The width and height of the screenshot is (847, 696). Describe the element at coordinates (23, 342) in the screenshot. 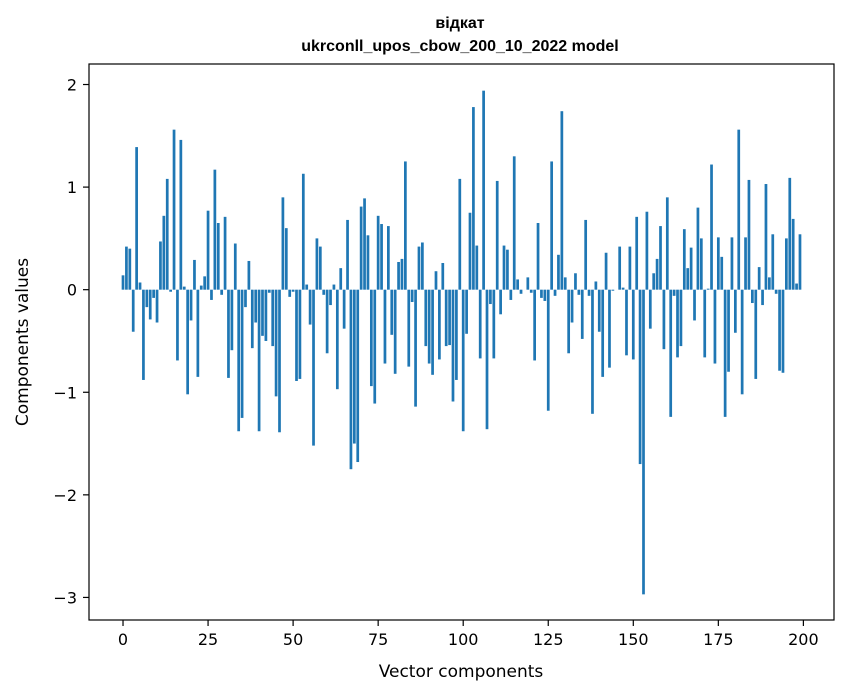

I see `y-axis-label: Components values` at that location.